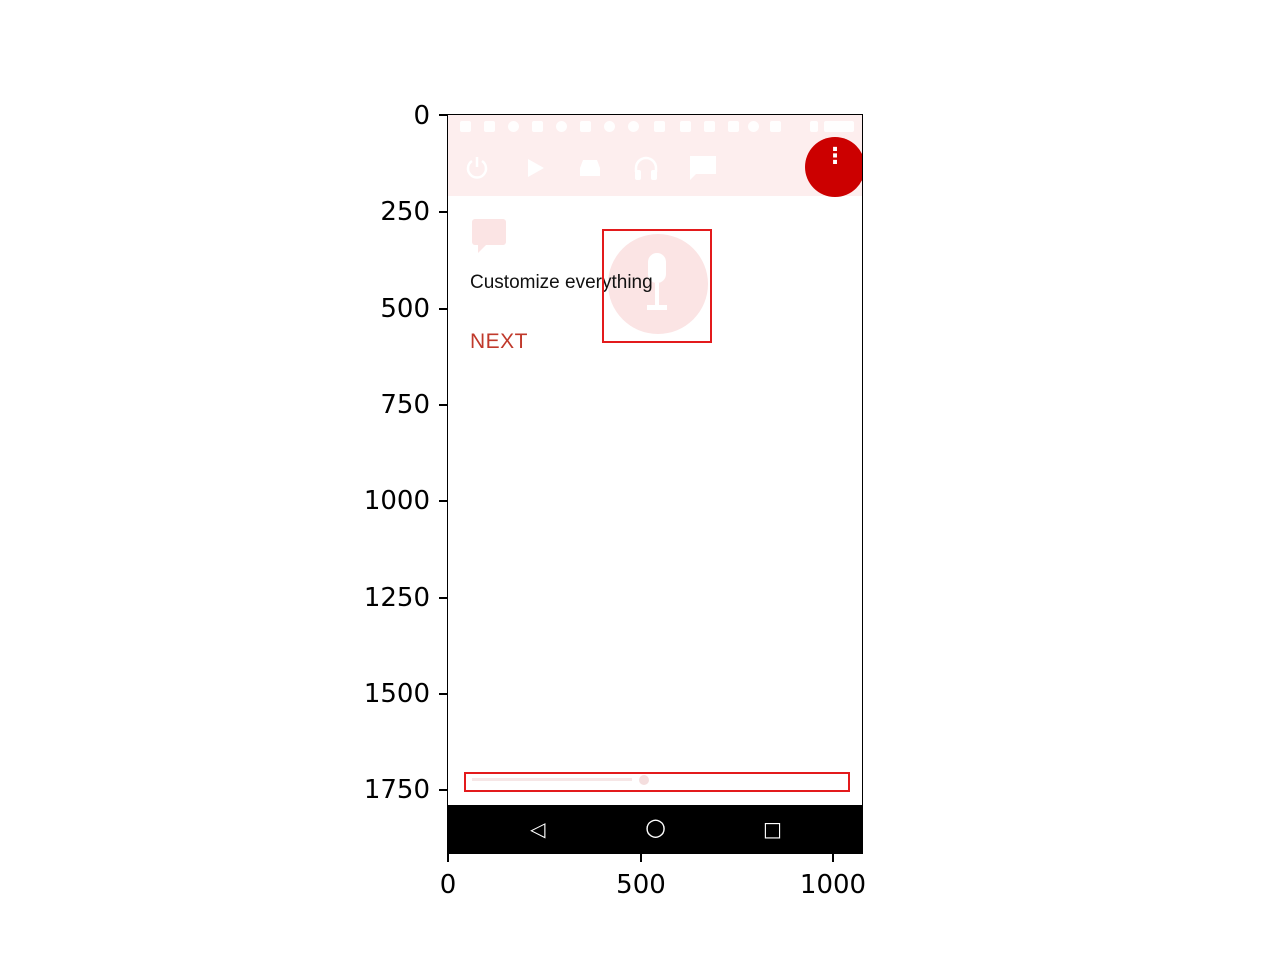  I want to click on x-tick-label: 500, so click(641, 885).